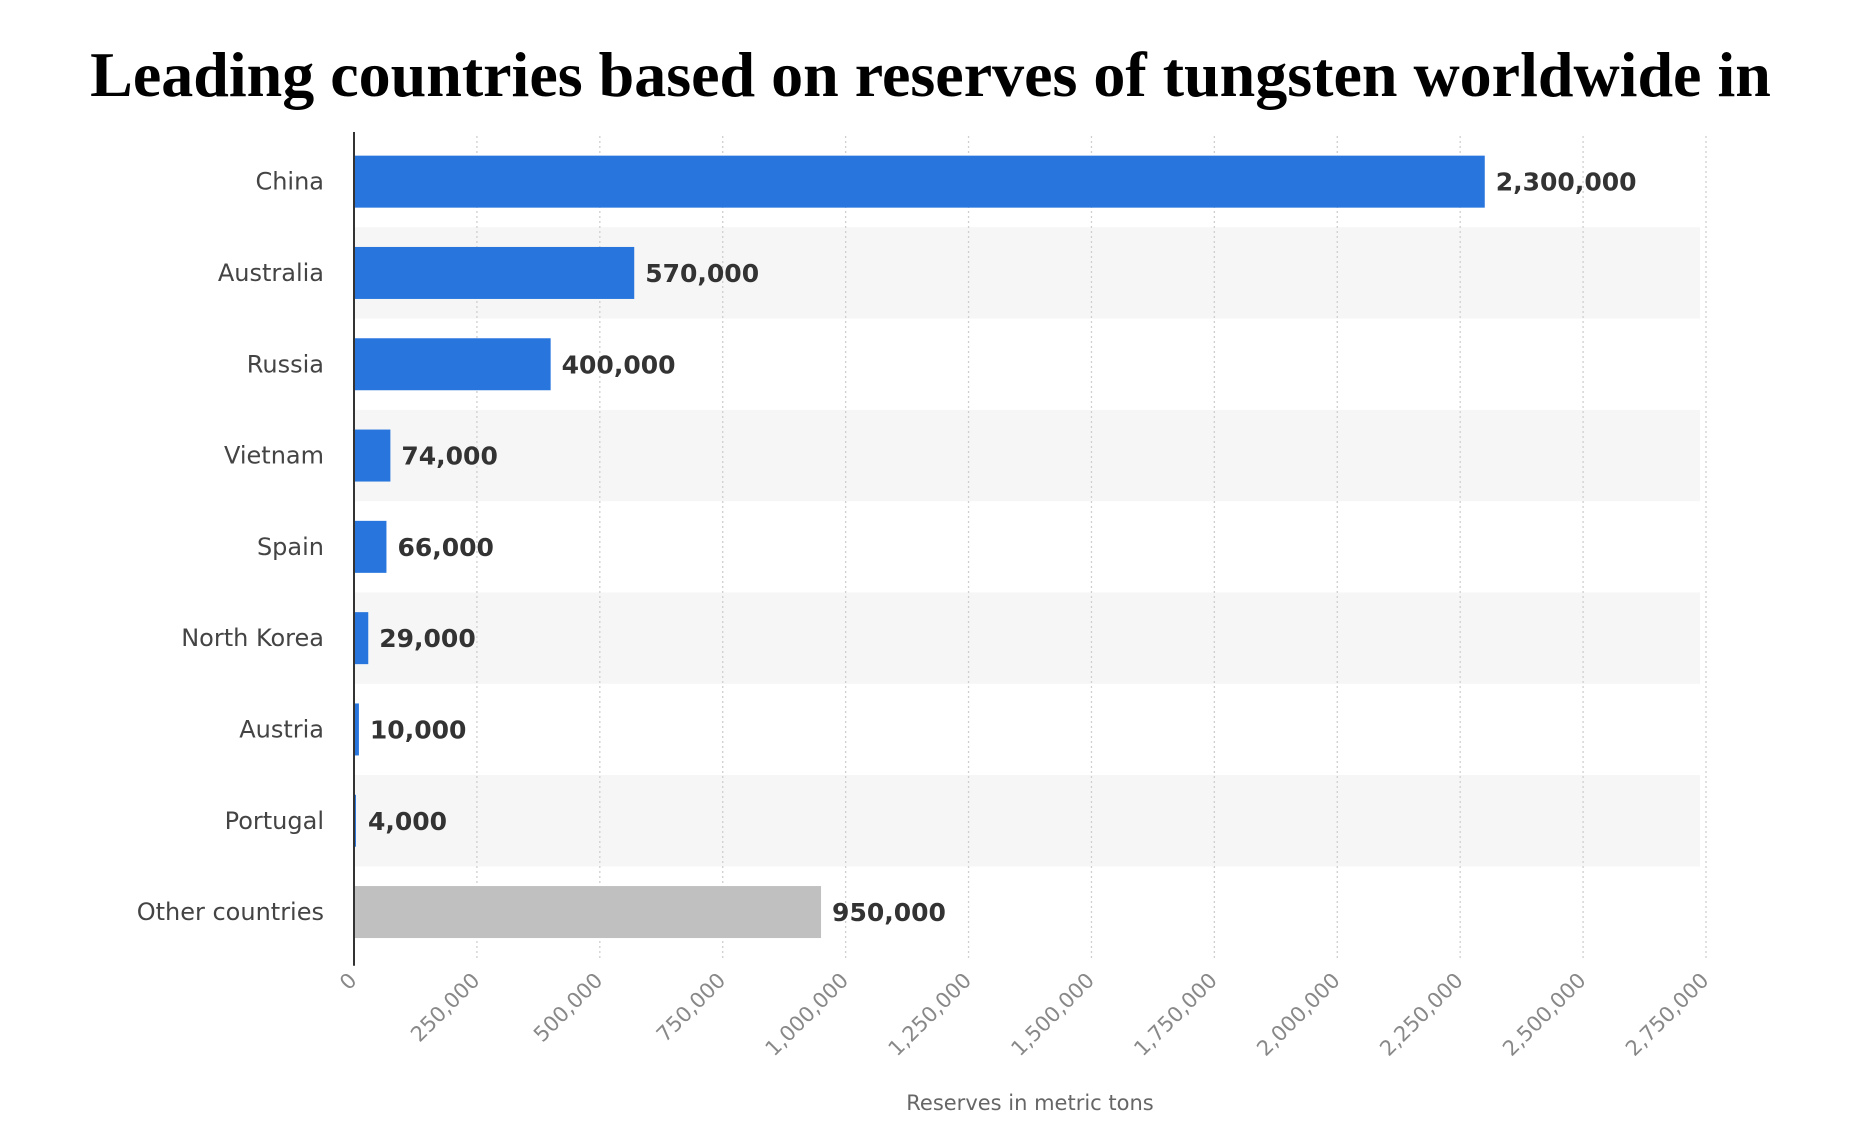 This screenshot has width=1861, height=1122. Describe the element at coordinates (445, 547) in the screenshot. I see `value-label: 66,000` at that location.